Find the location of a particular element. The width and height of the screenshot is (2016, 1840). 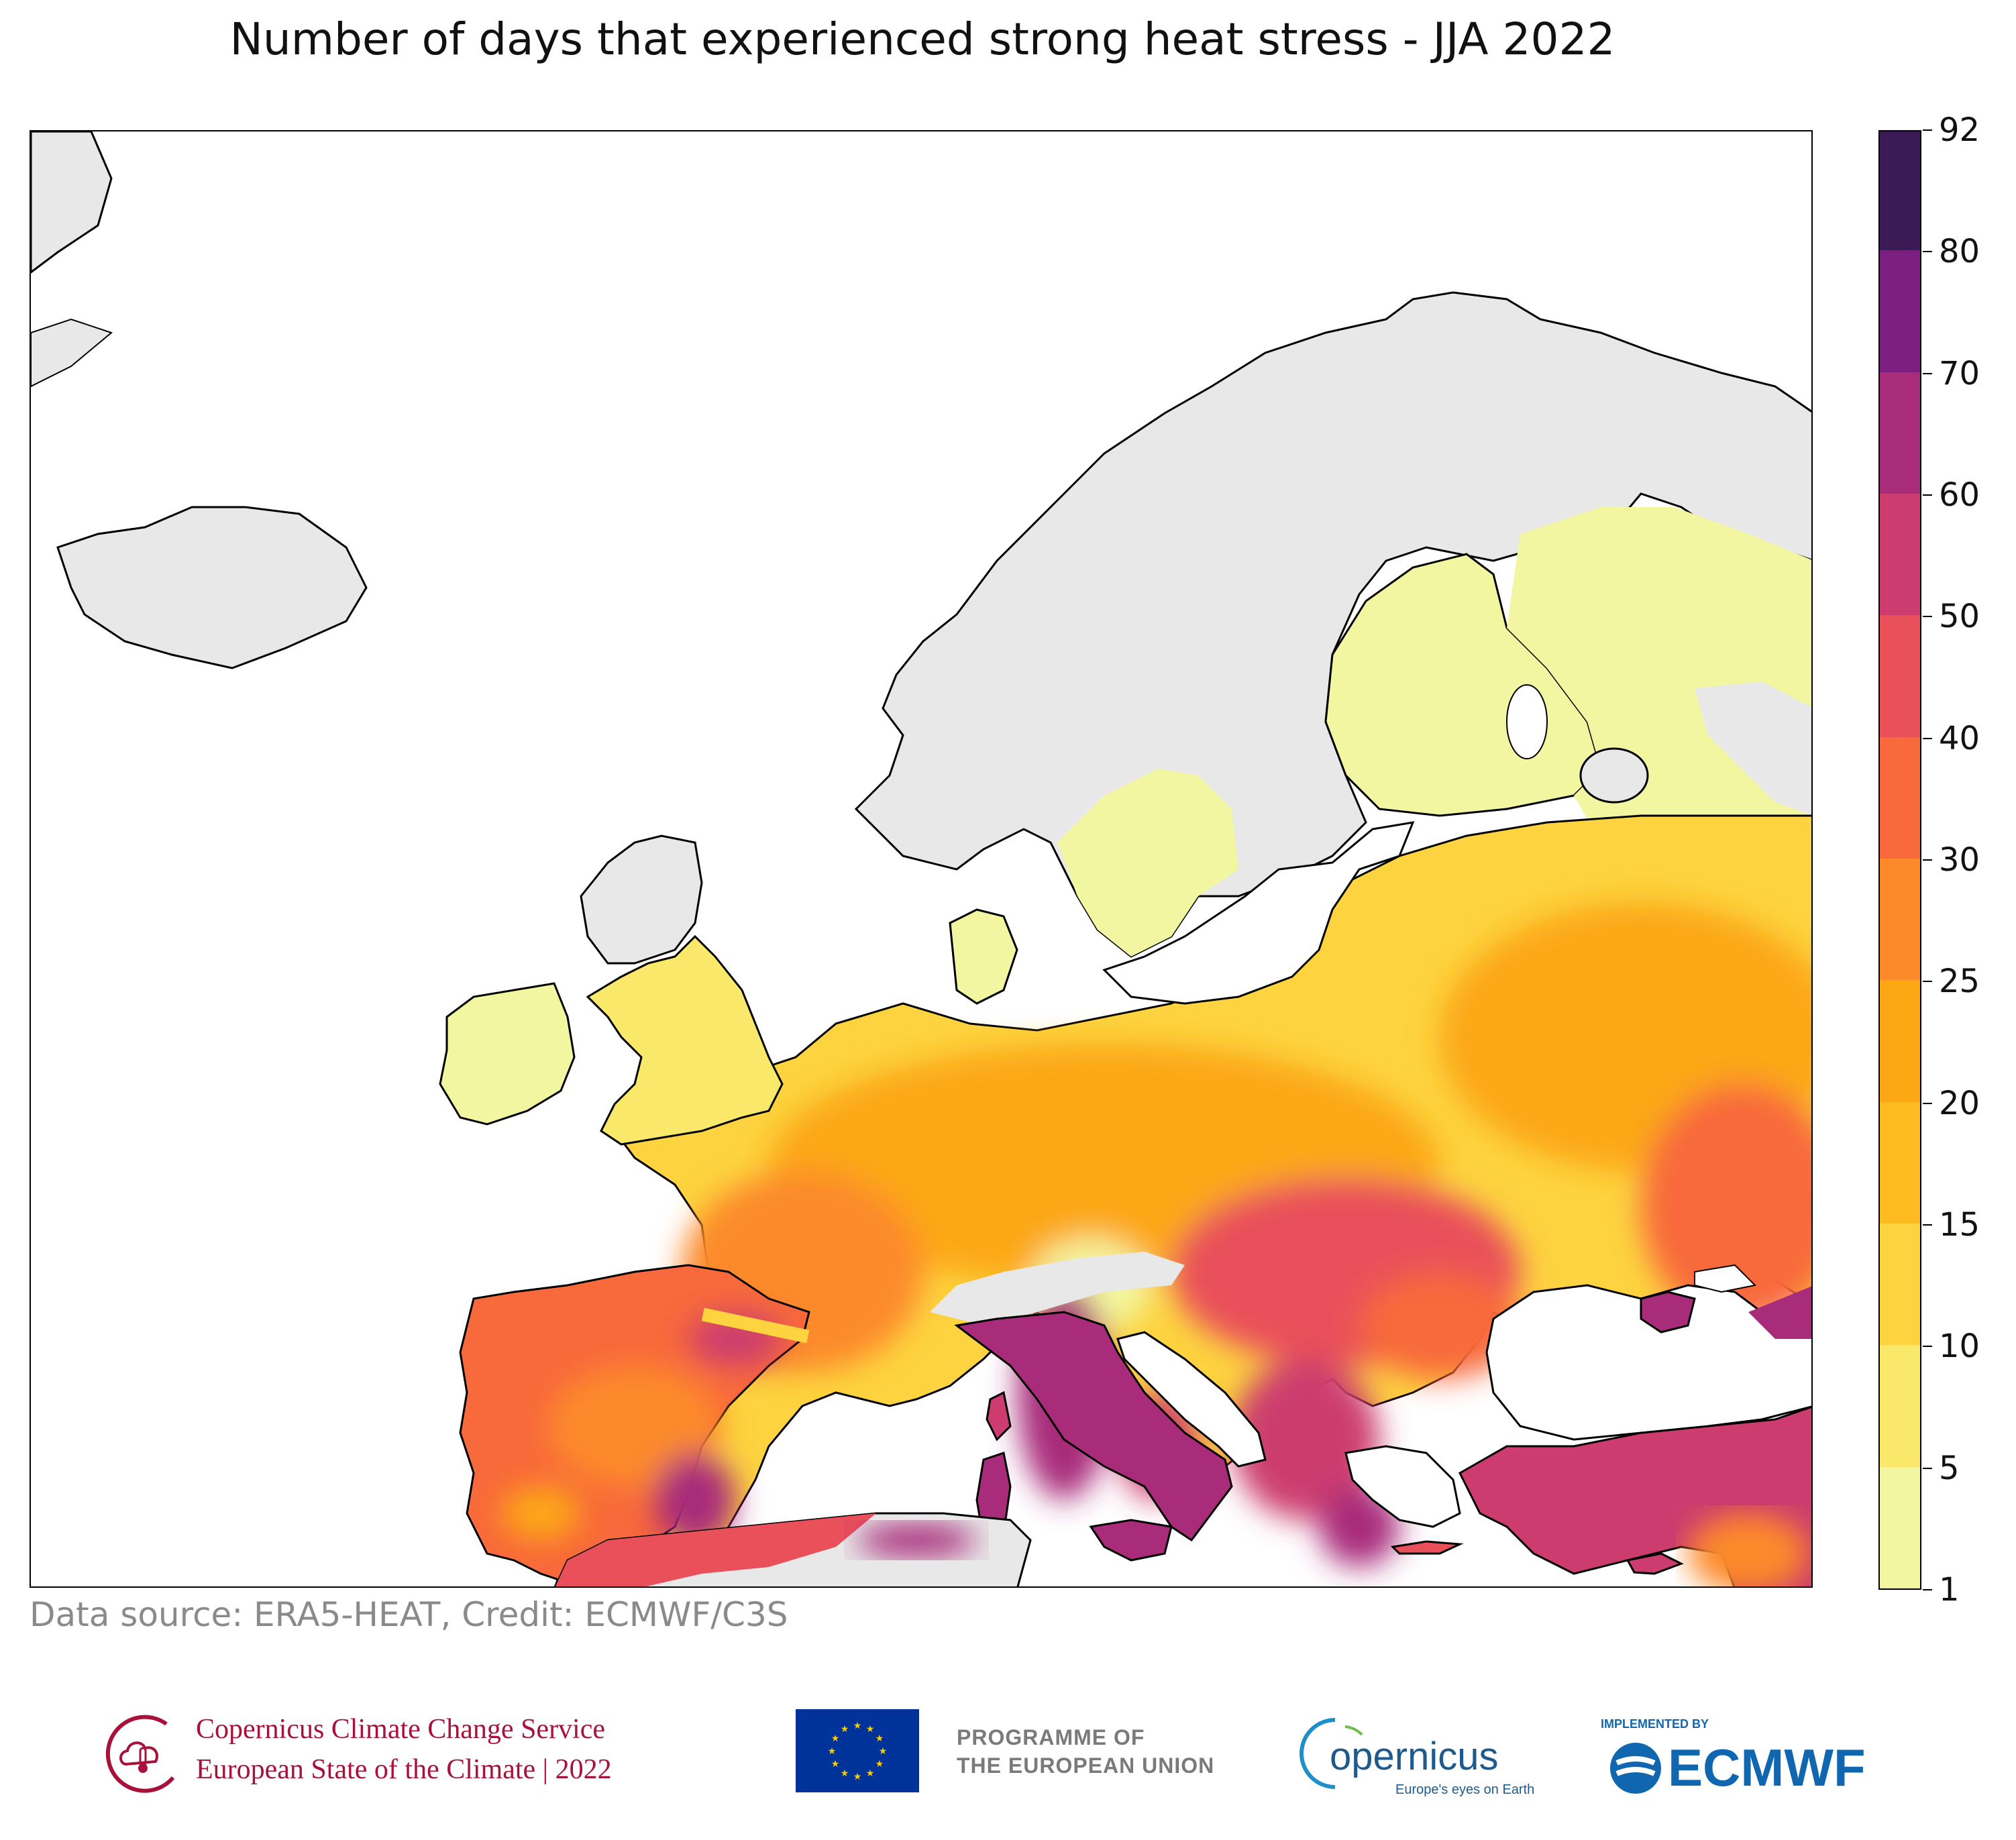

colorbar-tick-label: 20 is located at coordinates (1959, 1103).